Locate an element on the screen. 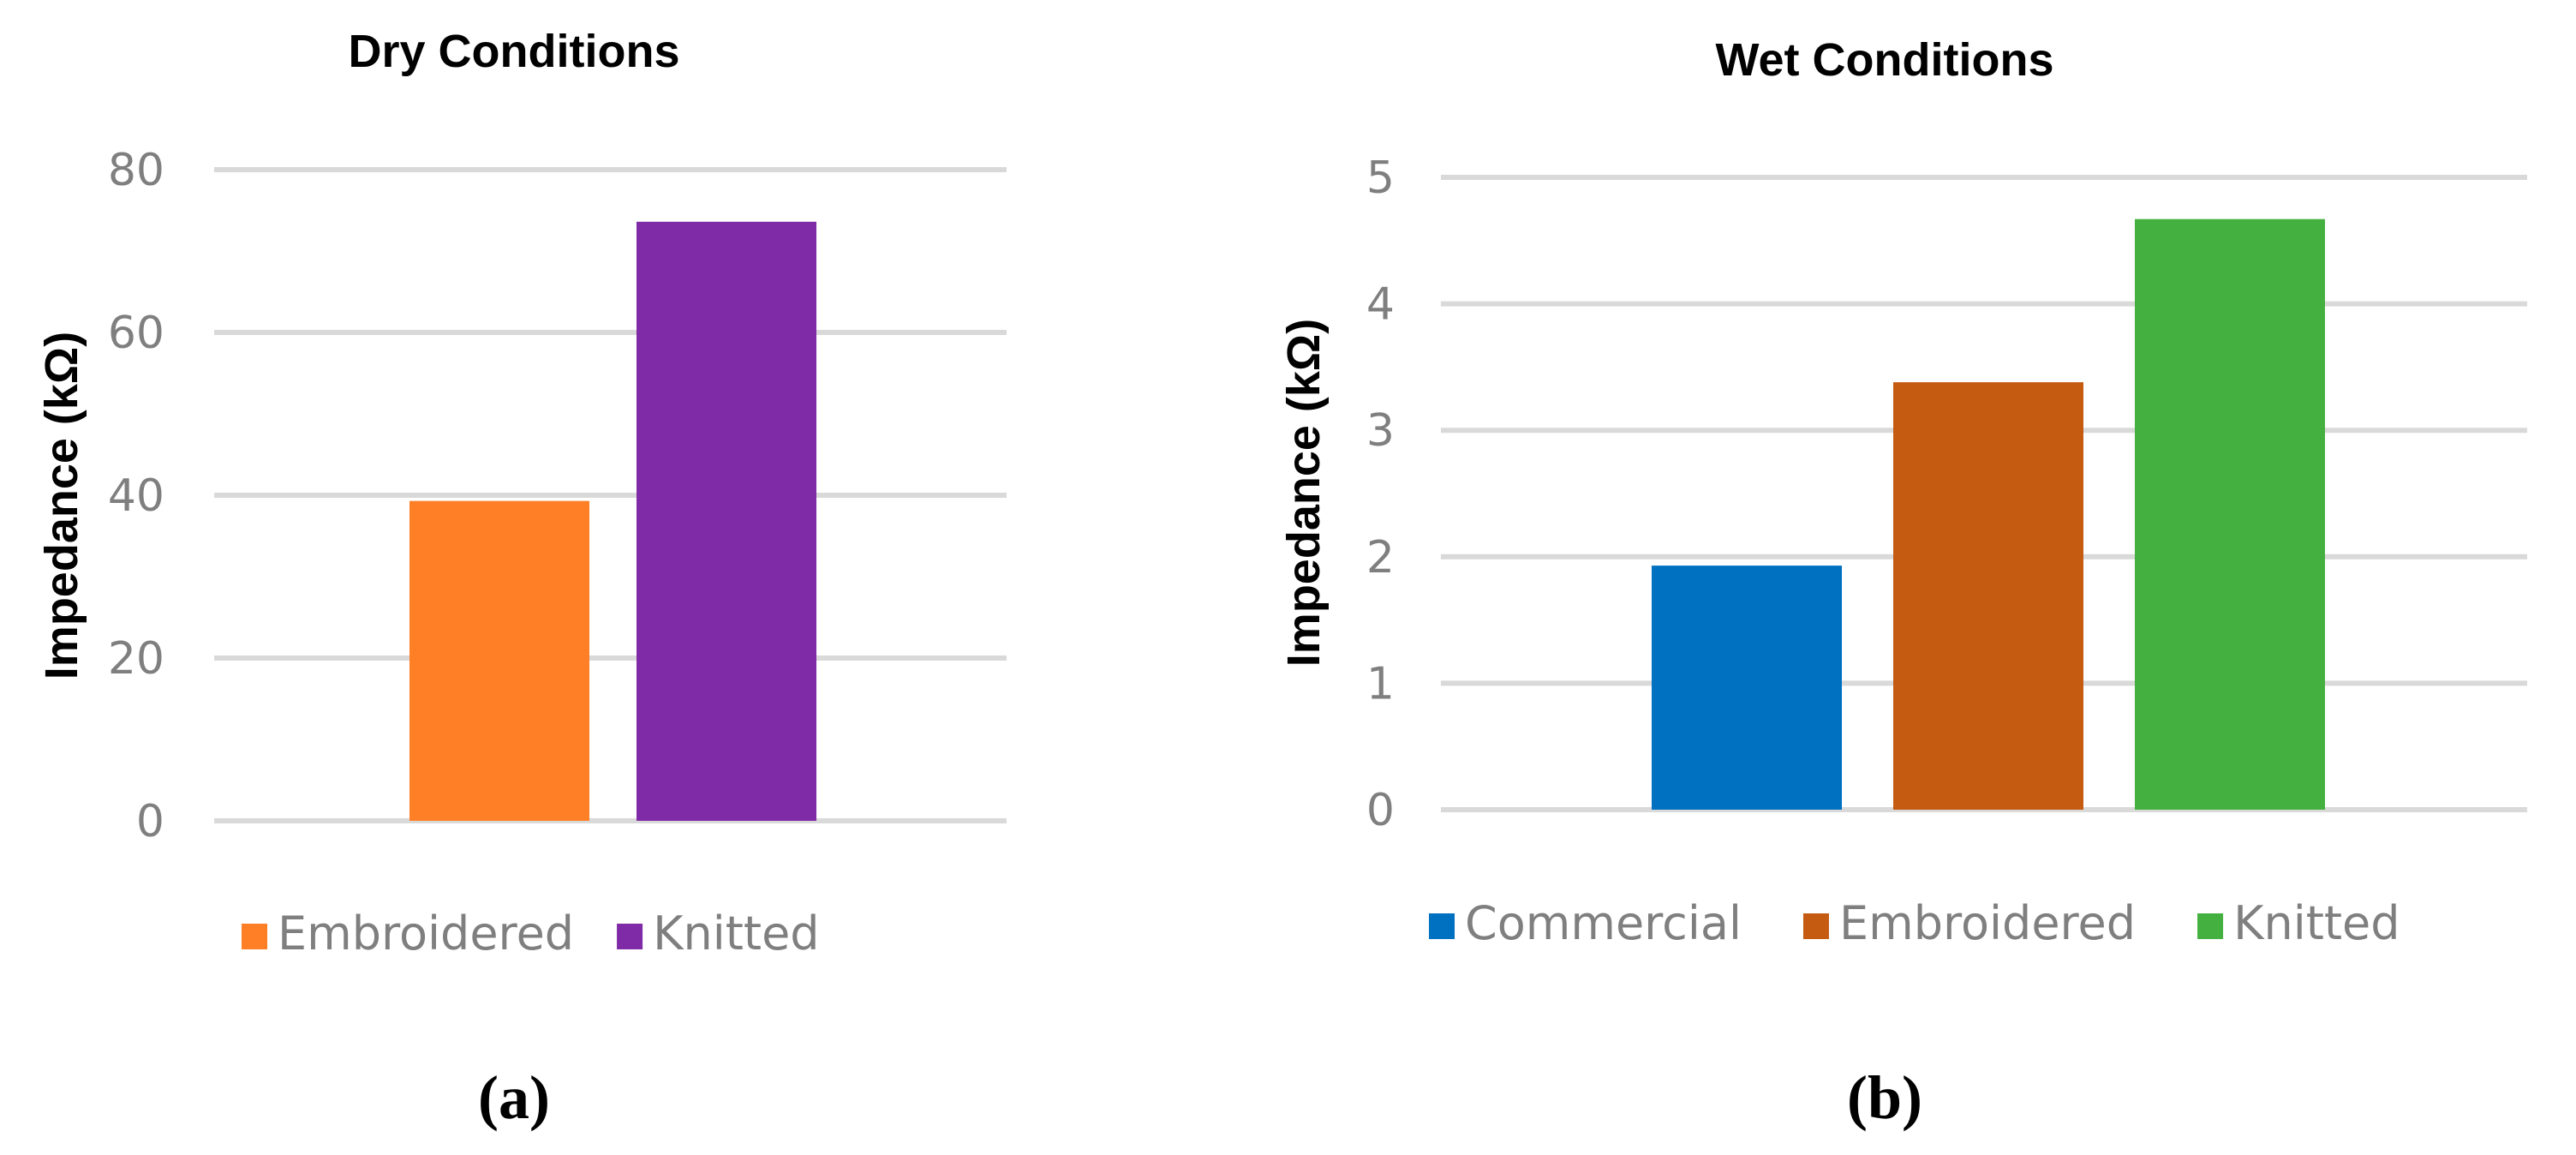  y-tick-label: 20 is located at coordinates (136, 659).